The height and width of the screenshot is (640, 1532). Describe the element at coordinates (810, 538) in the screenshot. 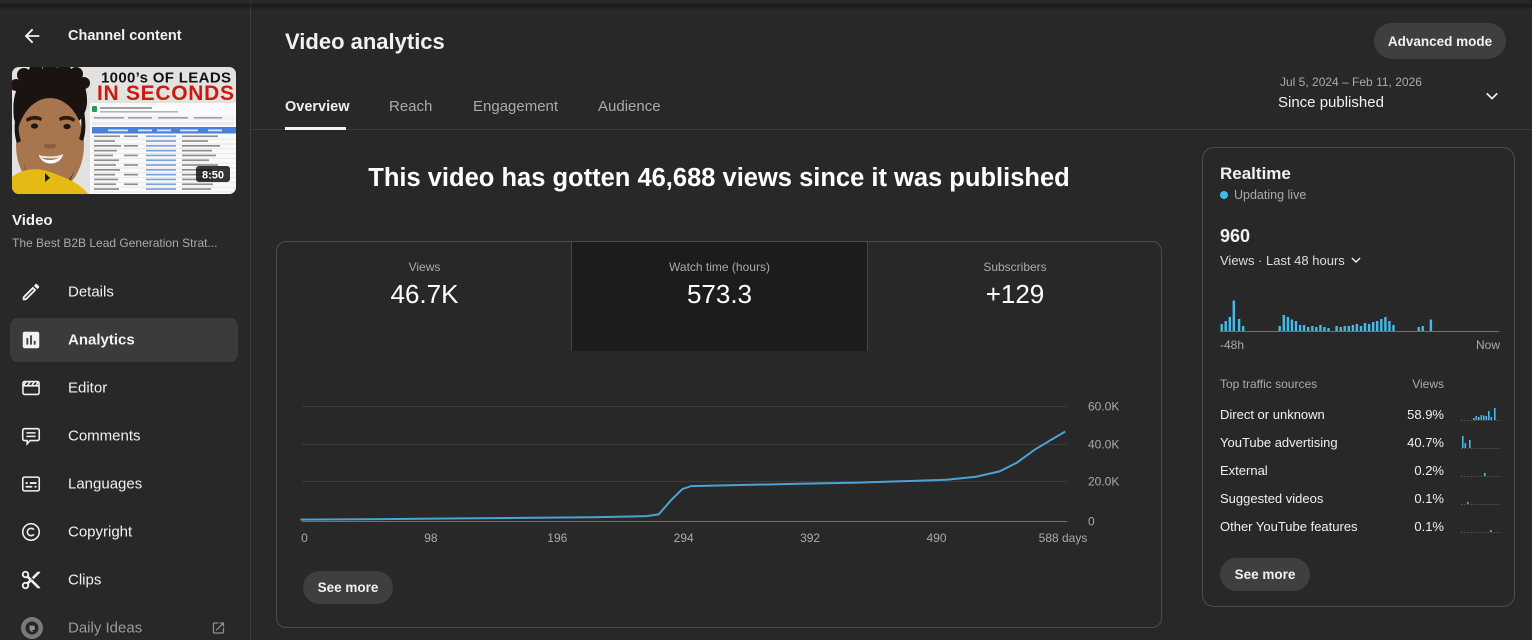

I see `svg-text: 392` at that location.